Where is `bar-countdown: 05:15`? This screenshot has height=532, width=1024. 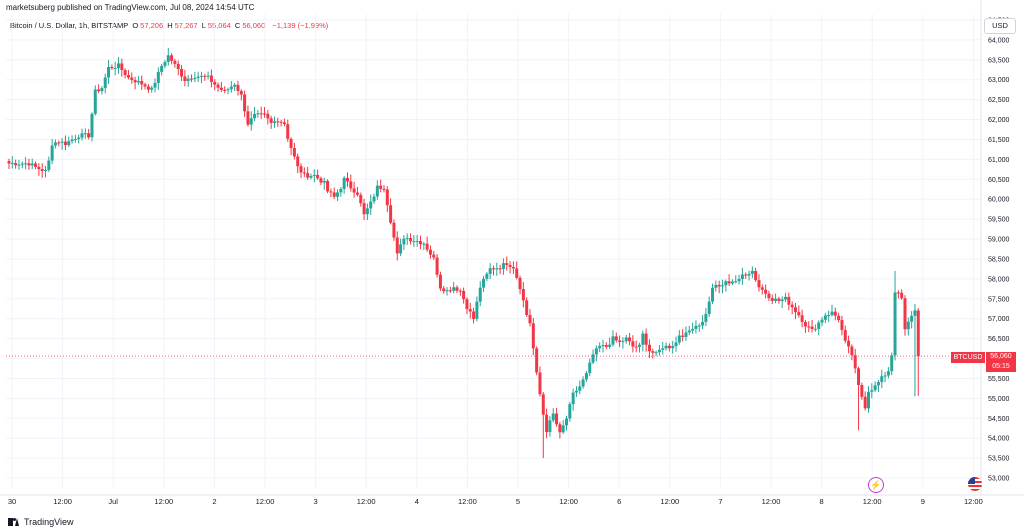
bar-countdown: 05:15 is located at coordinates (1001, 366).